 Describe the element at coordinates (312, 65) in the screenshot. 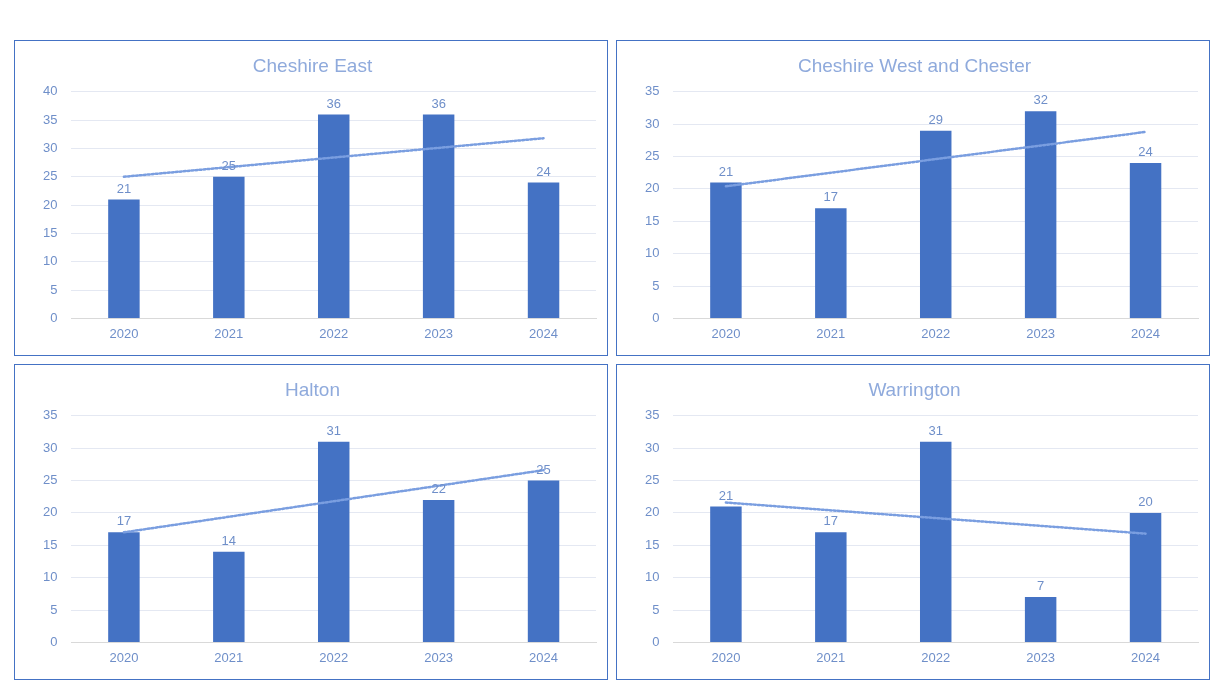

I see `chart-title: Cheshire East` at that location.